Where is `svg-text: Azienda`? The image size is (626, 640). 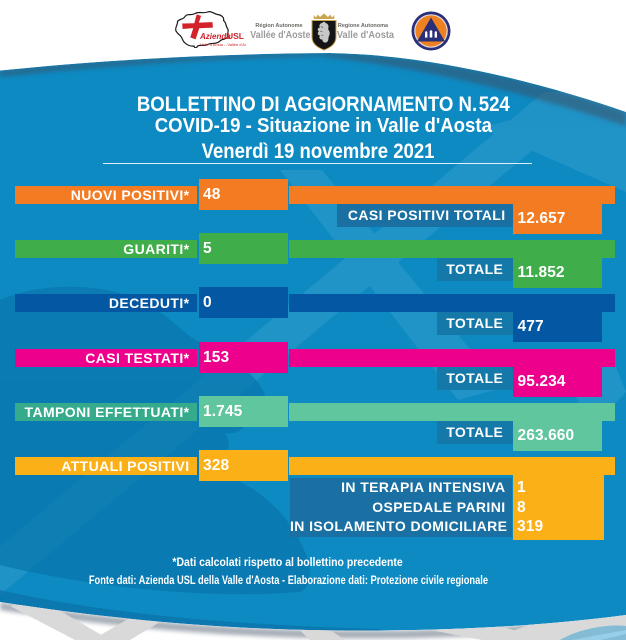
svg-text: Azienda is located at coordinates (215, 36).